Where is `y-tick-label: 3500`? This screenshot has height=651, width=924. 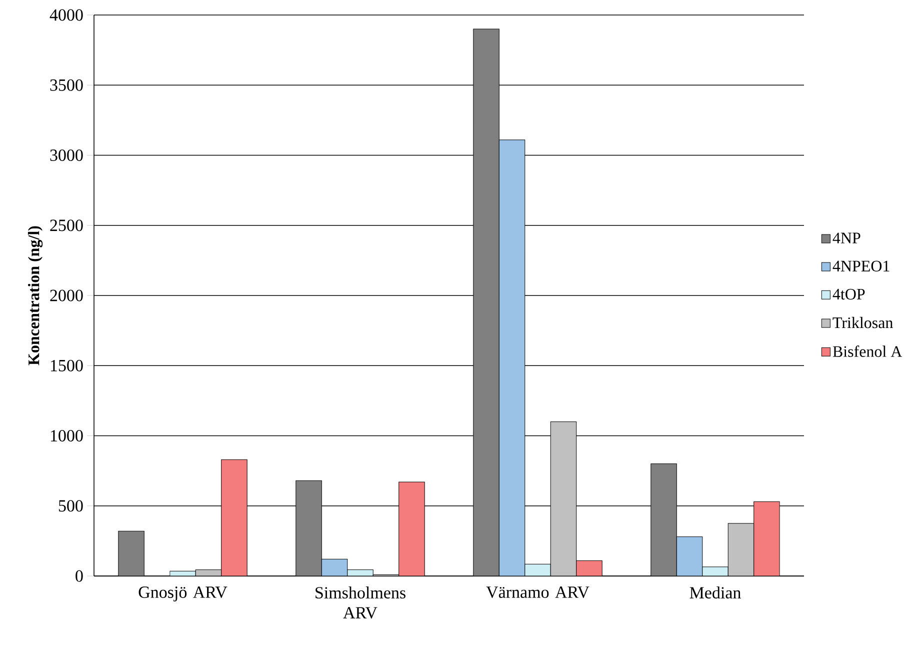 y-tick-label: 3500 is located at coordinates (66, 85).